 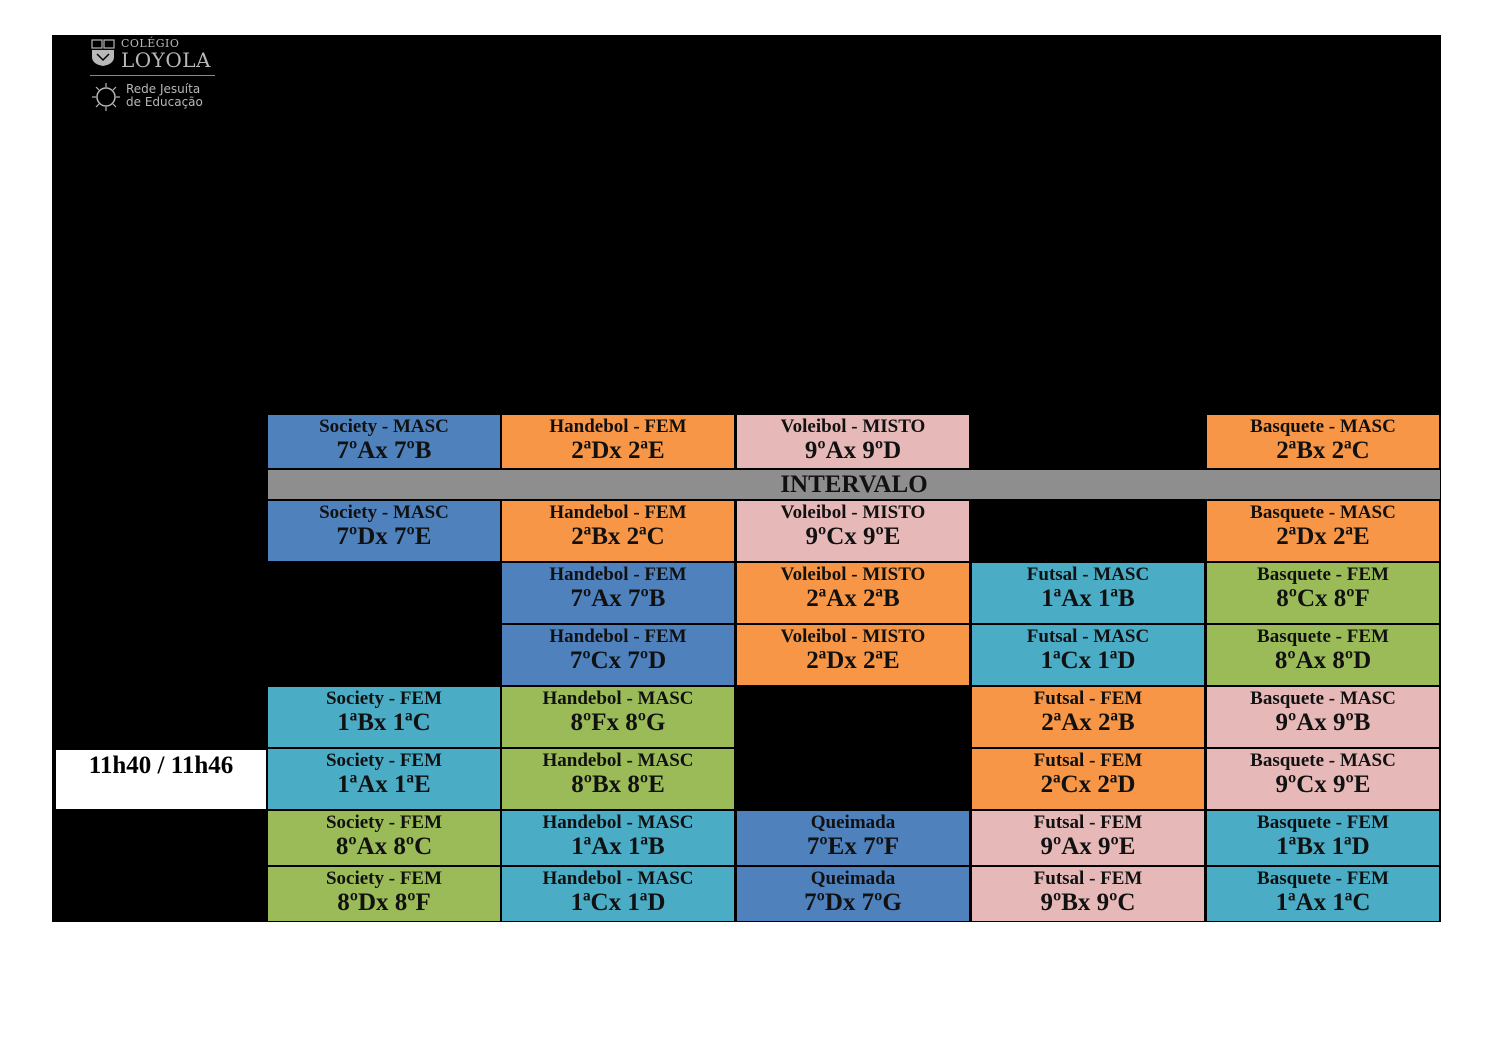 What do you see at coordinates (1088, 902) in the screenshot?
I see `game-matchup-label: 9ºBx 9ºC` at bounding box center [1088, 902].